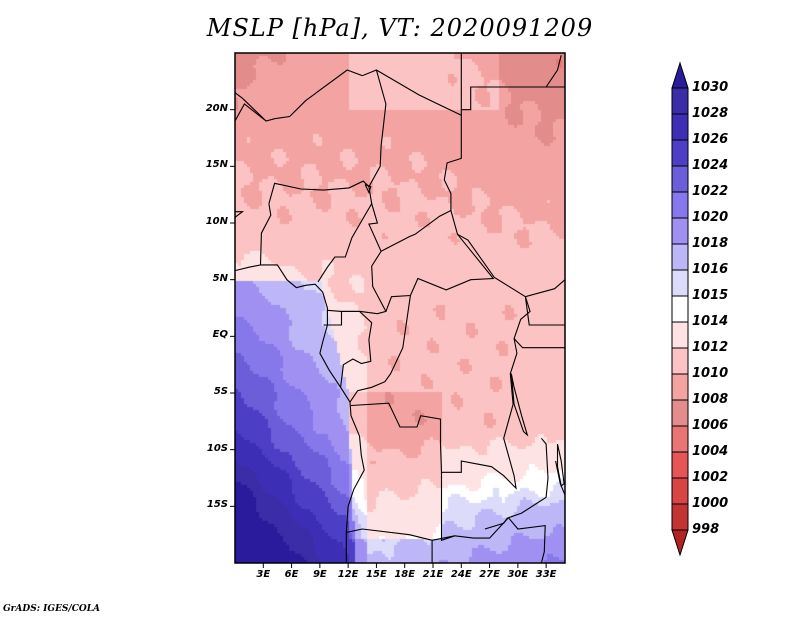 This screenshot has width=800, height=618. Describe the element at coordinates (405, 574) in the screenshot. I see `x-tick-label: 18E` at that location.